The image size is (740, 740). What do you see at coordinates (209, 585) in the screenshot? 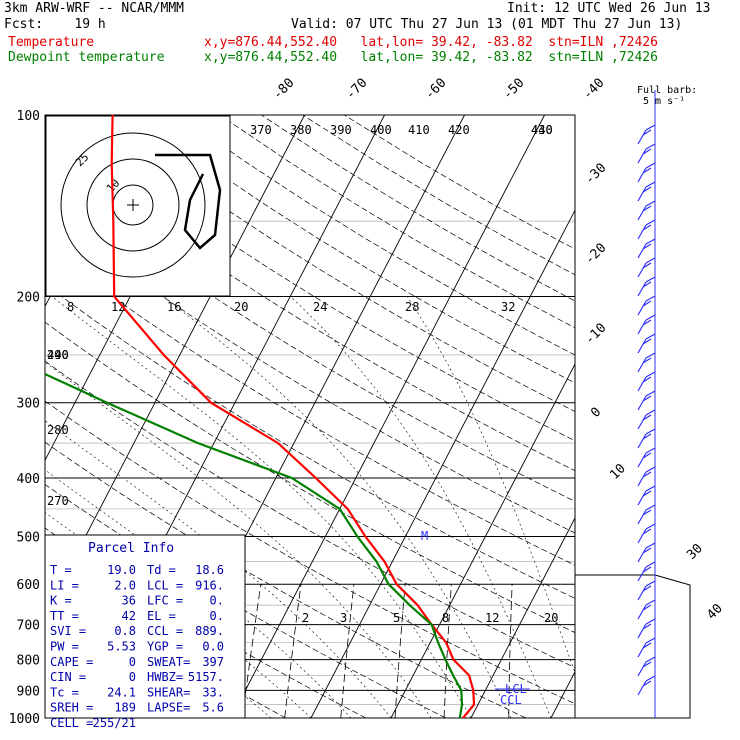
I see `parcel-row-1-value2: 916.` at bounding box center [209, 585].